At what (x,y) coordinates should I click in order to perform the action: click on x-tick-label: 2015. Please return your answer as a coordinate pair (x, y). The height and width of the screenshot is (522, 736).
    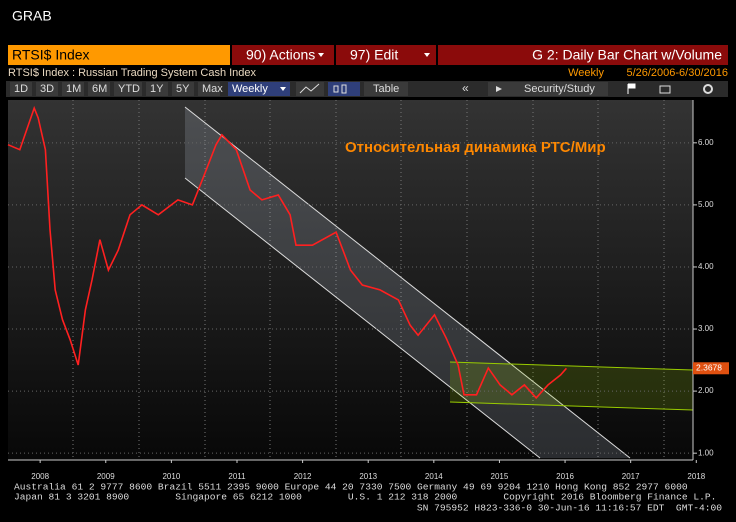
    Looking at the image, I should click on (500, 476).